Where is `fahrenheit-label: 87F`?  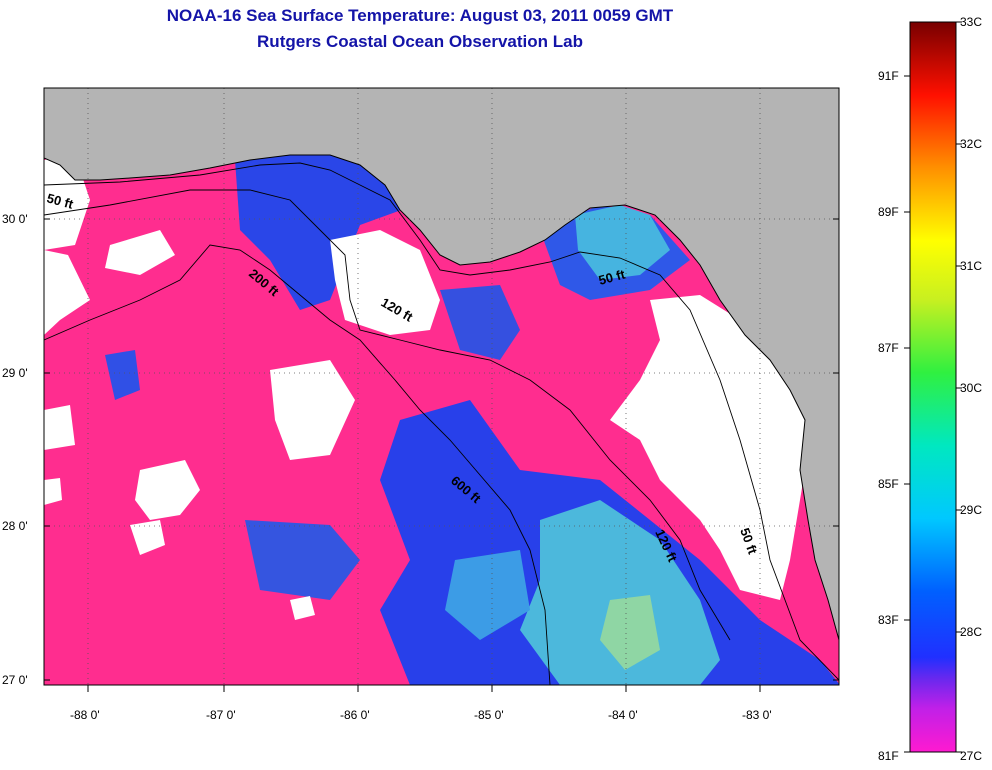 fahrenheit-label: 87F is located at coordinates (888, 348).